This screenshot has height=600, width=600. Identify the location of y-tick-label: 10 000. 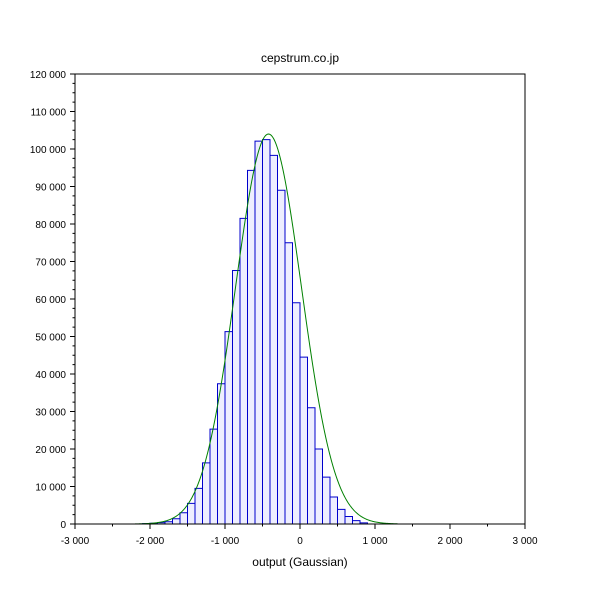
(50, 488).